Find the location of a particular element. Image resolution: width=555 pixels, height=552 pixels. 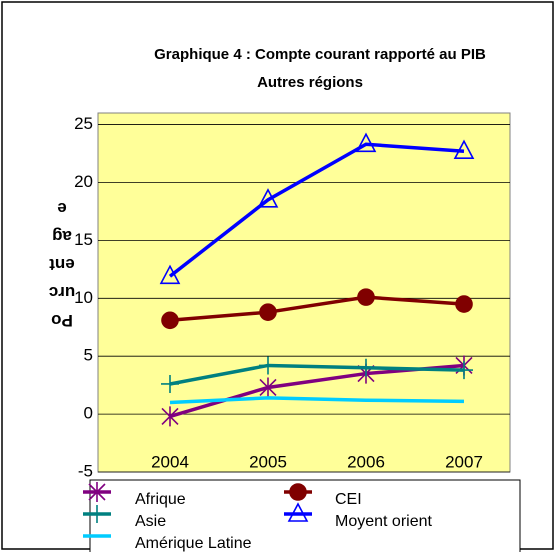

y-tick-label: 0 is located at coordinates (88, 413).